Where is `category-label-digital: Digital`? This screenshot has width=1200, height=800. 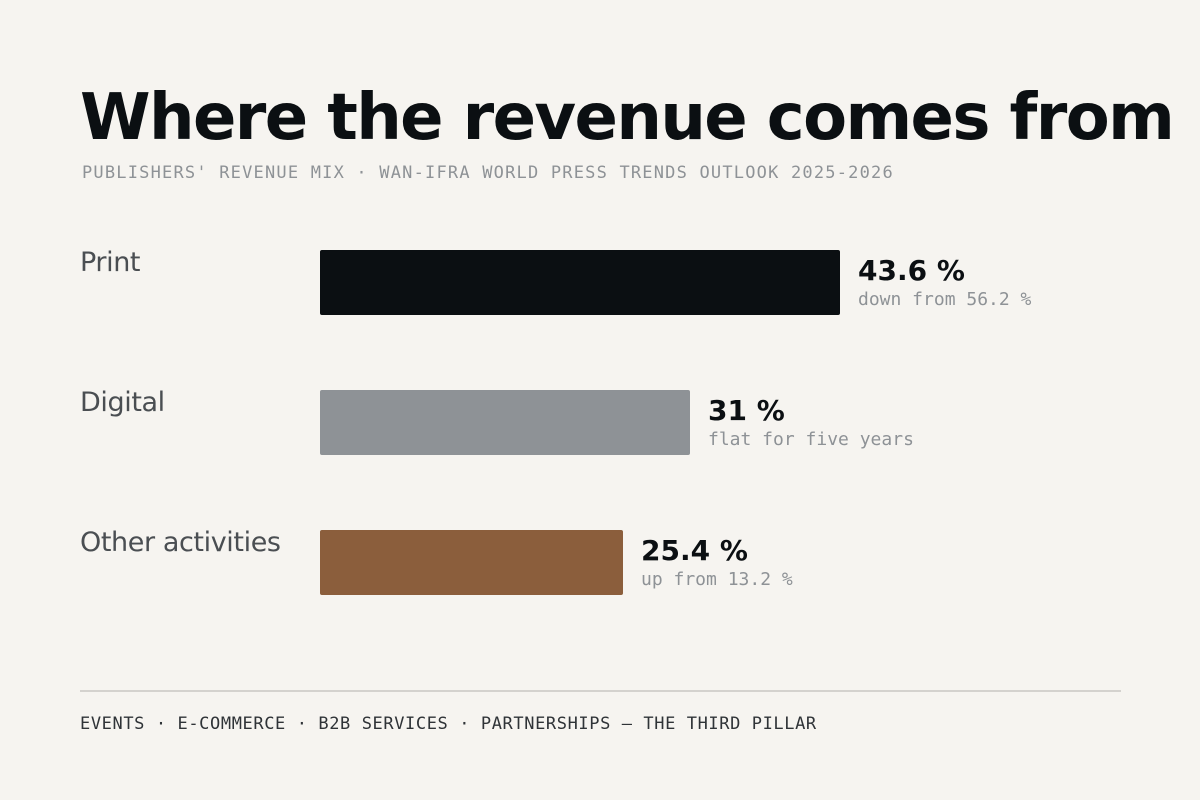
category-label-digital: Digital is located at coordinates (122, 402).